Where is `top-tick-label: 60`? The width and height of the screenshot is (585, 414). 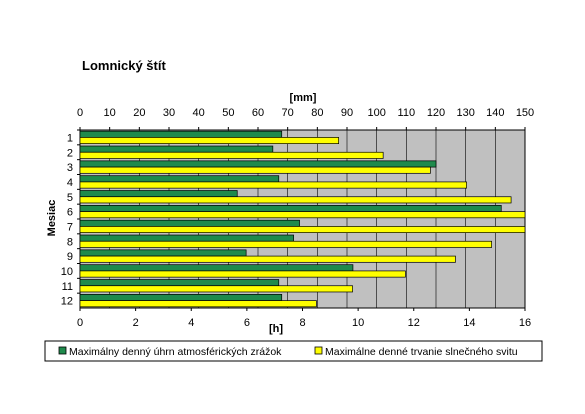 top-tick-label: 60 is located at coordinates (258, 113).